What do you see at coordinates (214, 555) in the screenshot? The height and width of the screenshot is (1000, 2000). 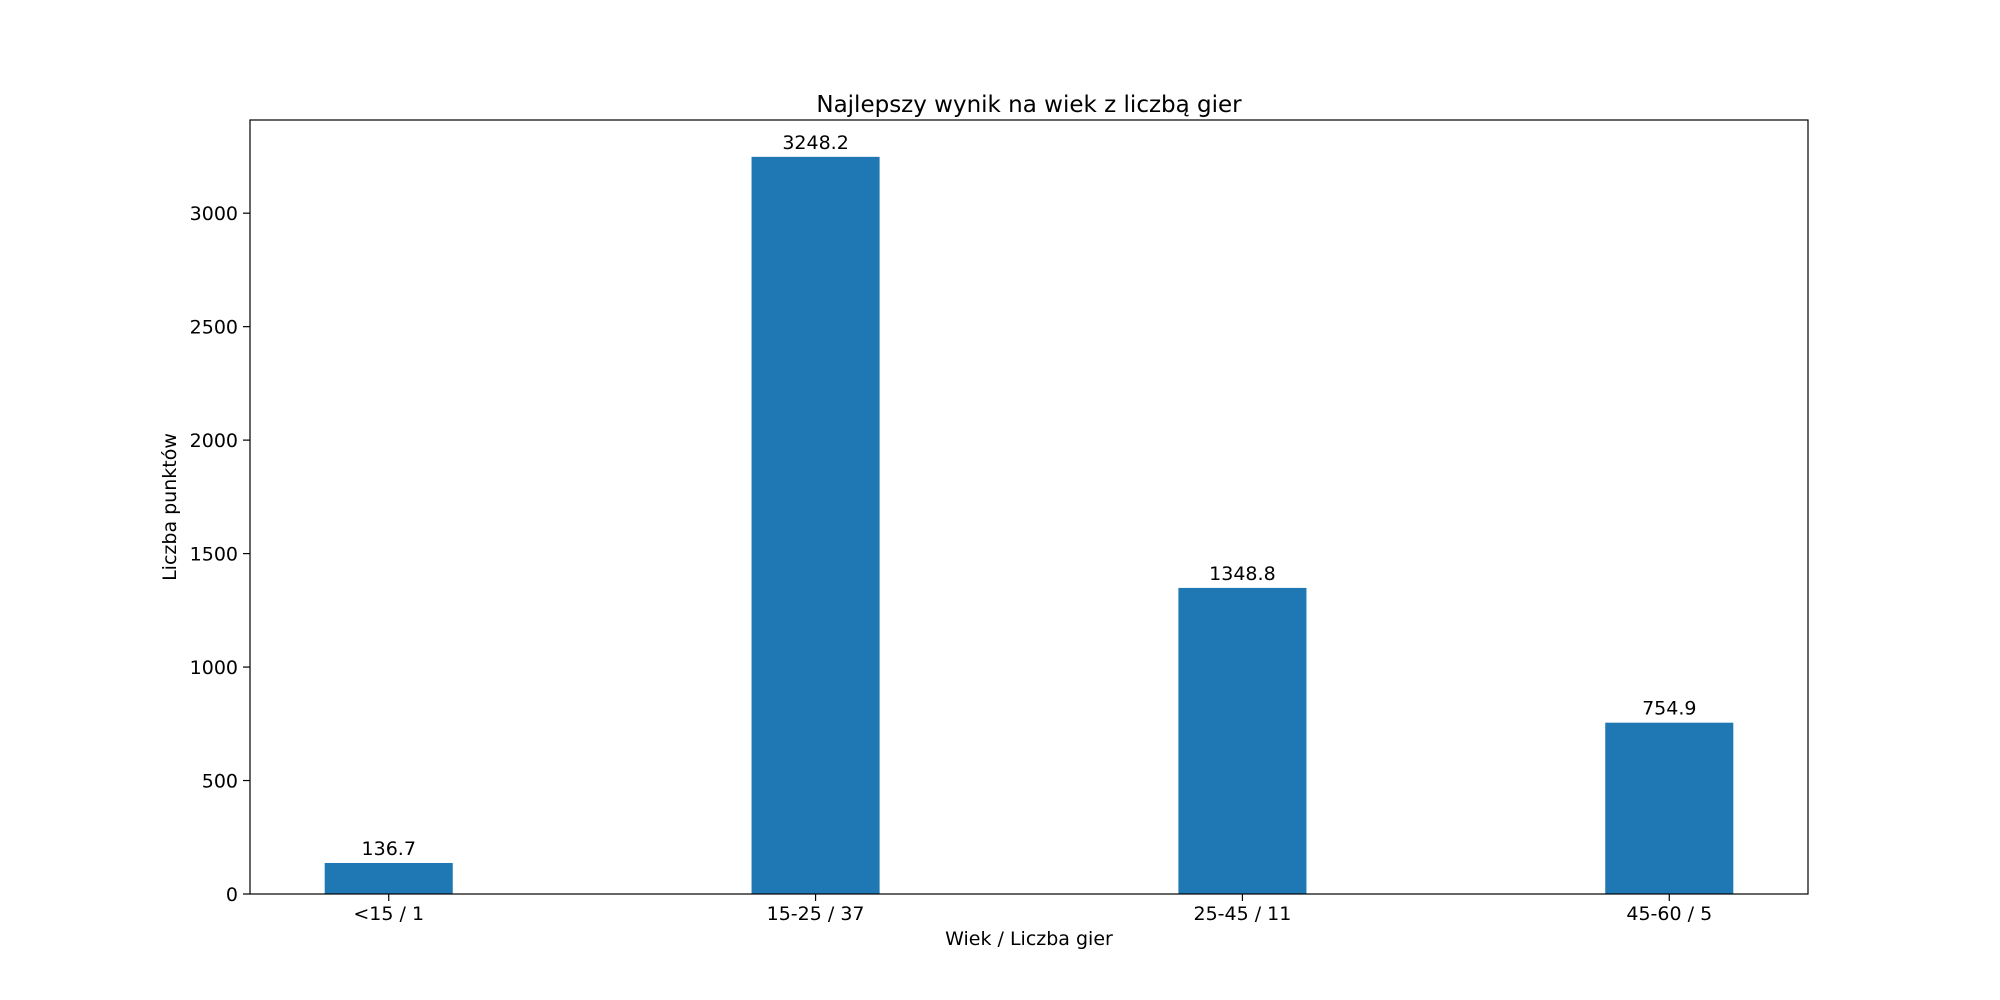 I see `y-tick-label-3: 1500` at bounding box center [214, 555].